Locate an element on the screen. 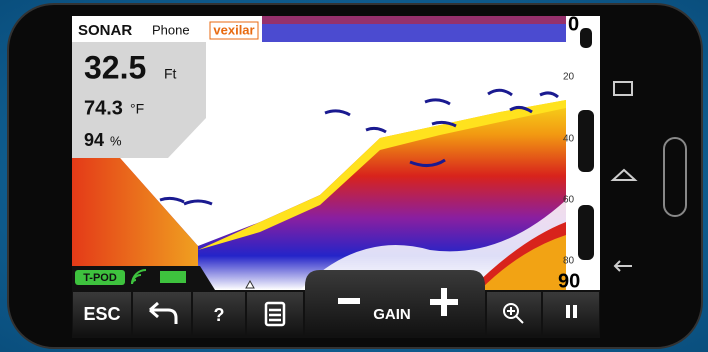 The width and height of the screenshot is (708, 352). recent-button is located at coordinates (623, 88).